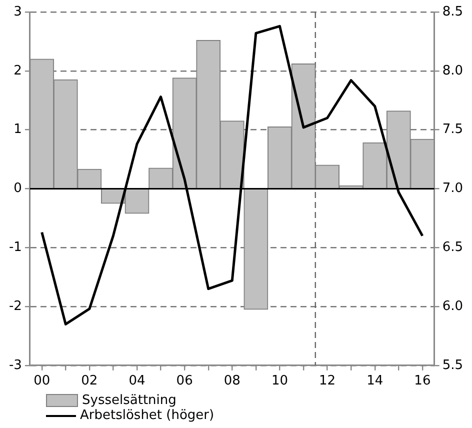  What do you see at coordinates (279, 381) in the screenshot?
I see `x-tick-label: 10` at bounding box center [279, 381].